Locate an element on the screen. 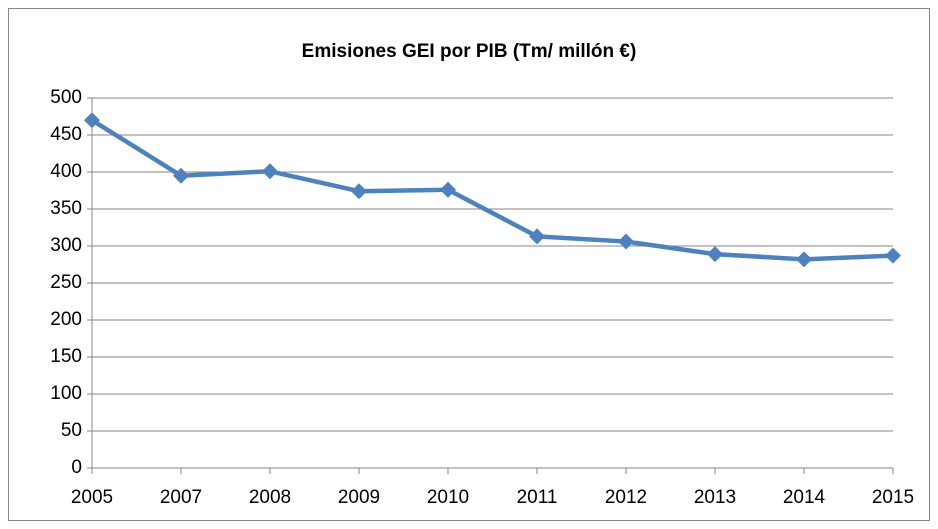 This screenshot has width=938, height=529. x-tick-label: 2005 is located at coordinates (92, 497).